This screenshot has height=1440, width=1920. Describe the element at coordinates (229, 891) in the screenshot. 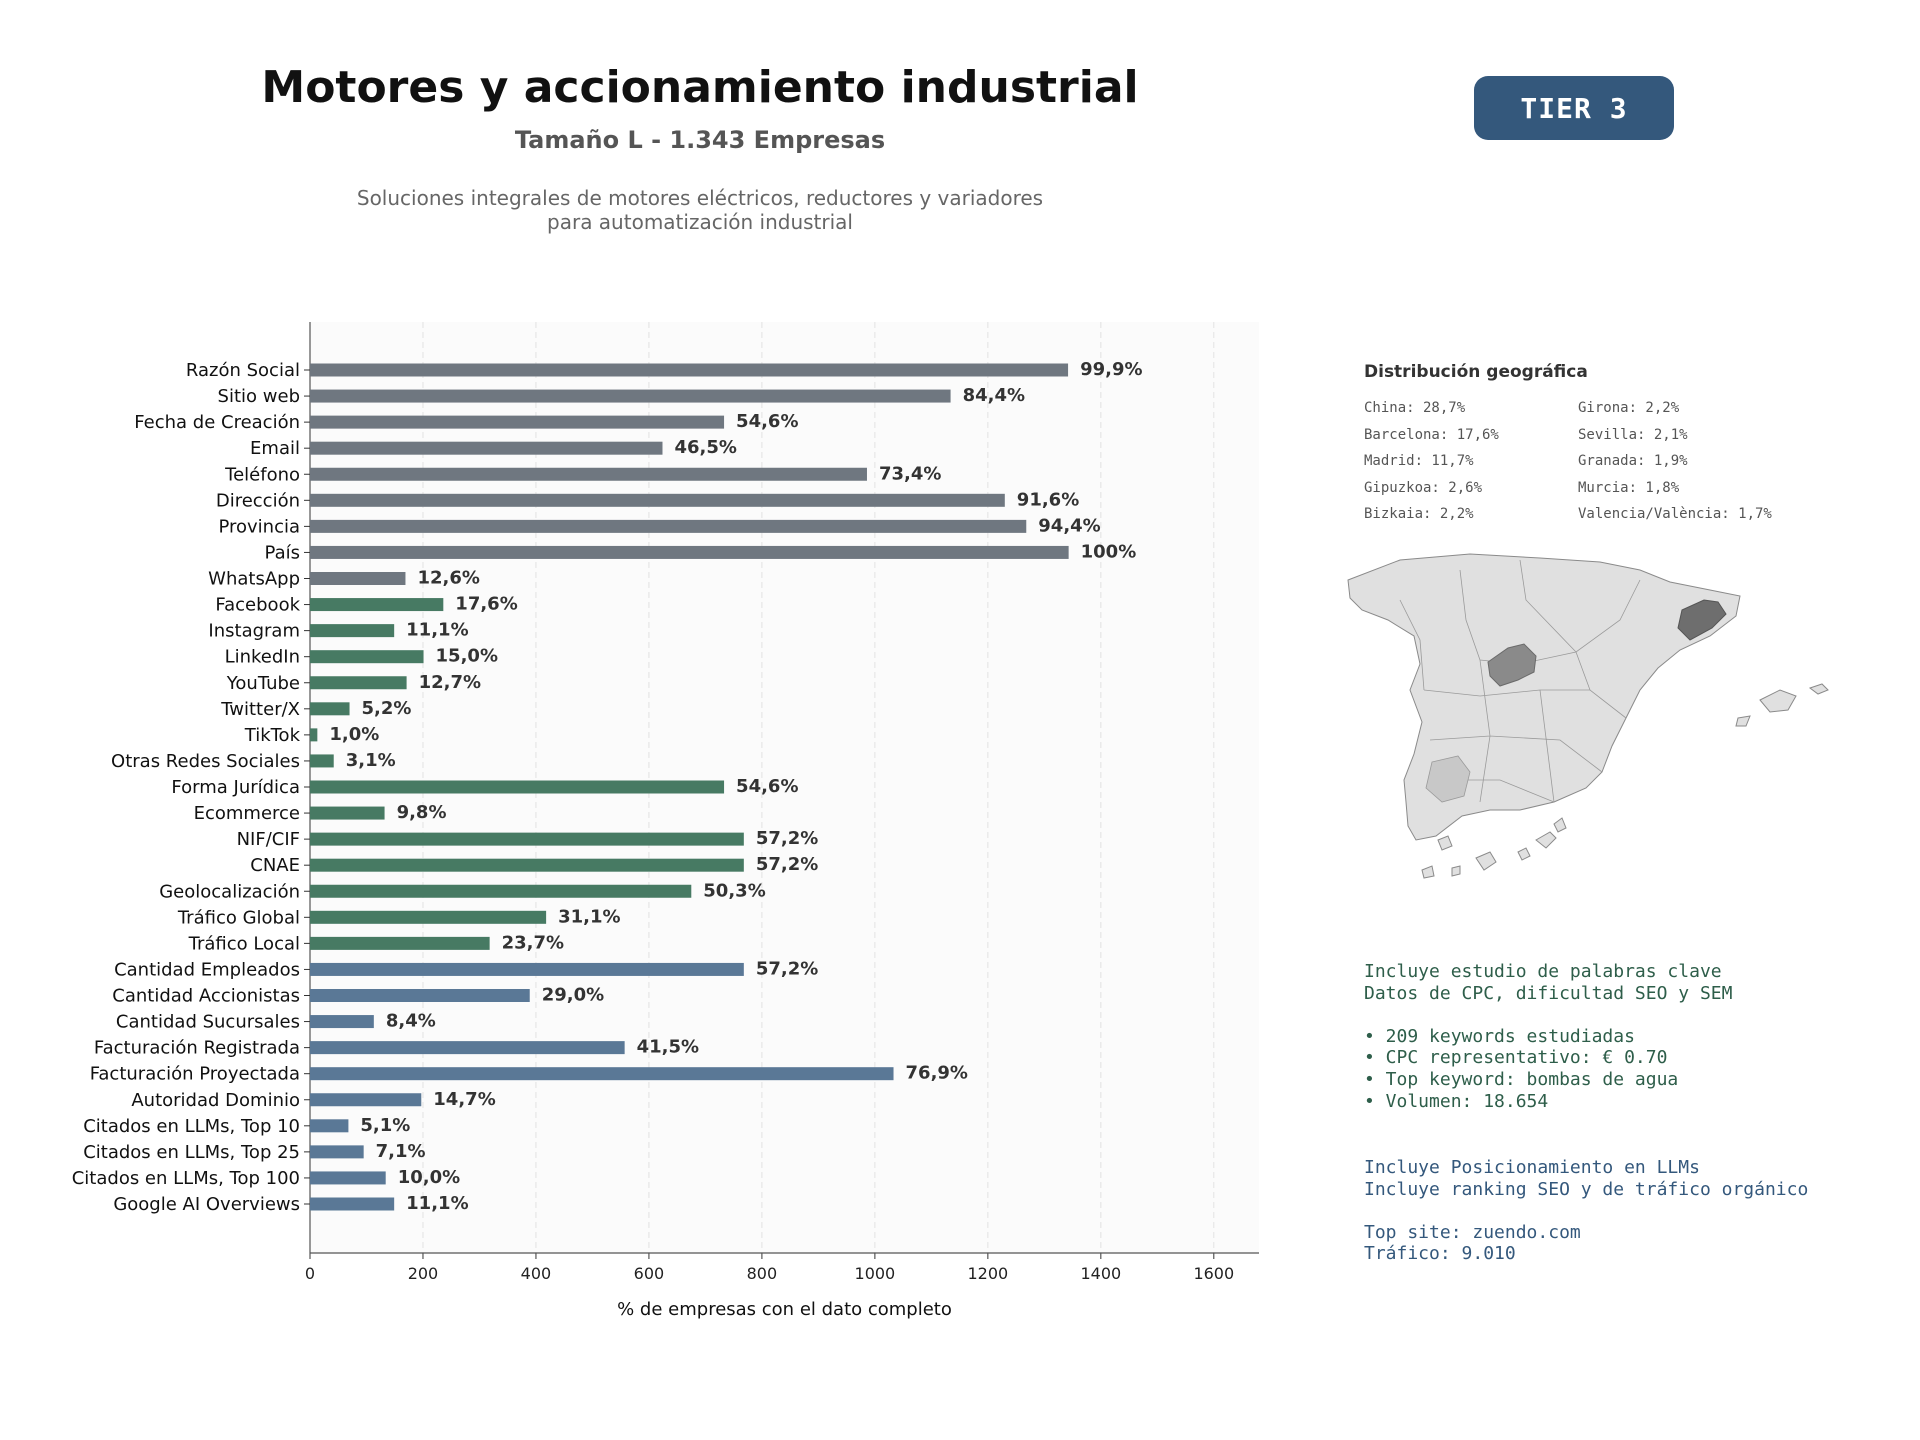

I see `category-label: Geolocalización` at that location.